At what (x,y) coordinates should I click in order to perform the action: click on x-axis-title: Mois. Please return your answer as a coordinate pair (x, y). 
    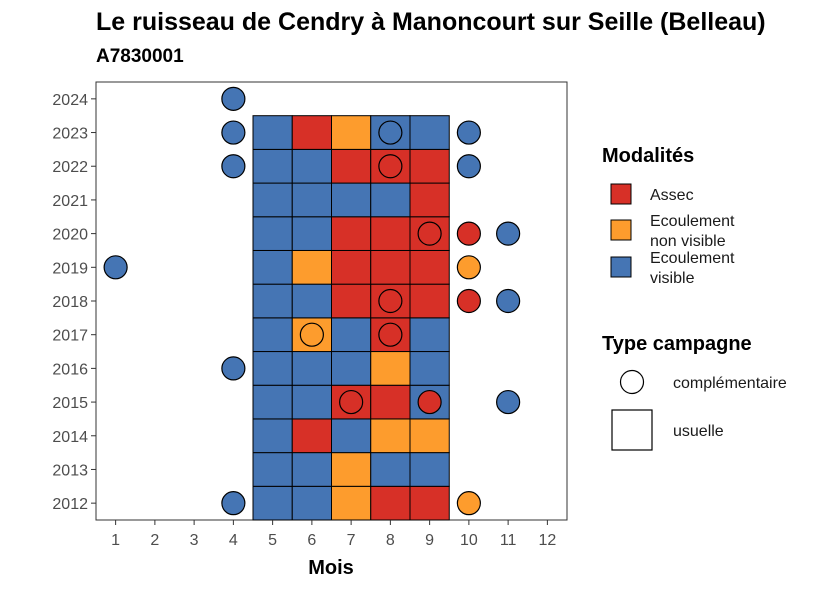
    Looking at the image, I should click on (331, 568).